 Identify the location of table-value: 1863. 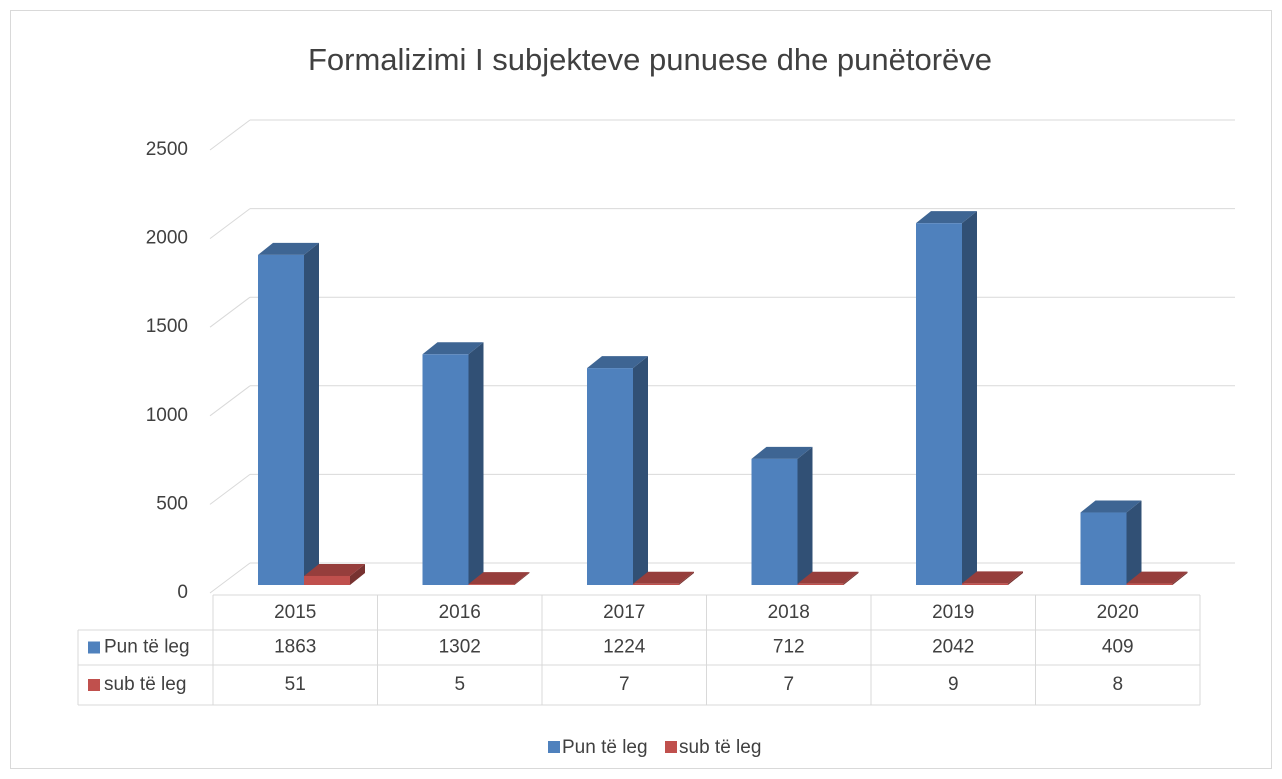
(295, 647).